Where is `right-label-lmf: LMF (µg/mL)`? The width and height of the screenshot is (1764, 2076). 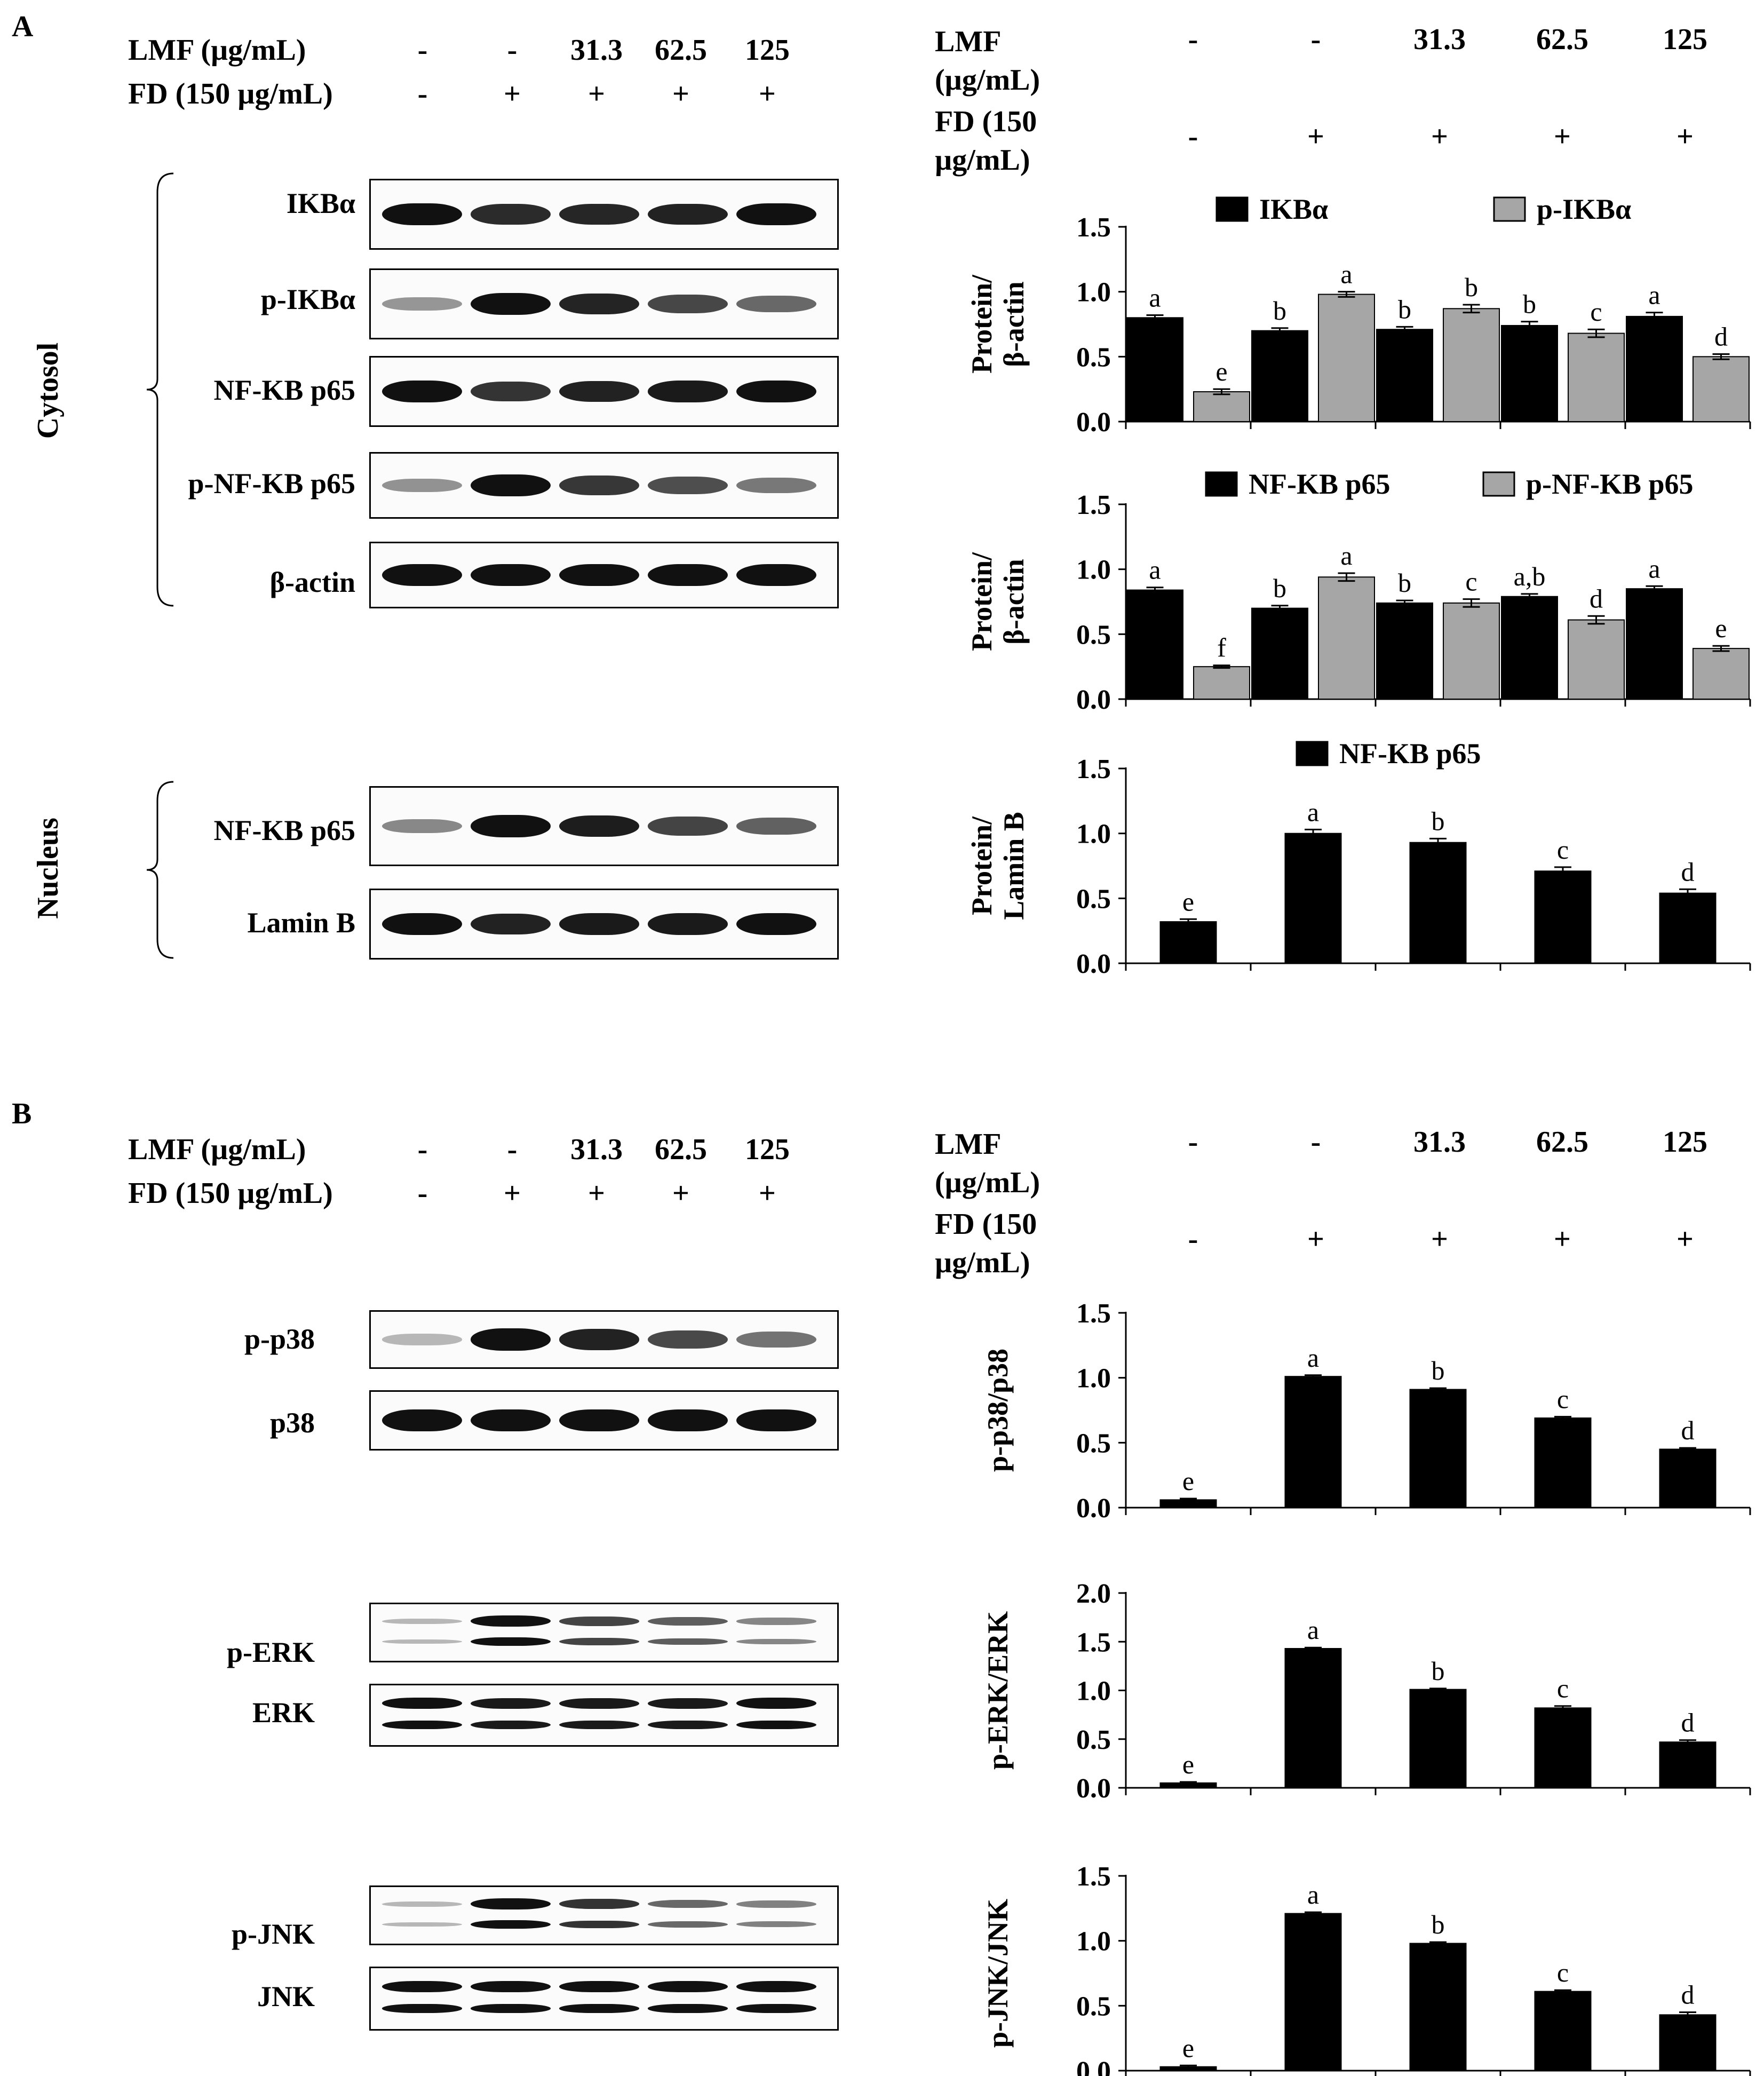
right-label-lmf: LMF (µg/mL) is located at coordinates (987, 61).